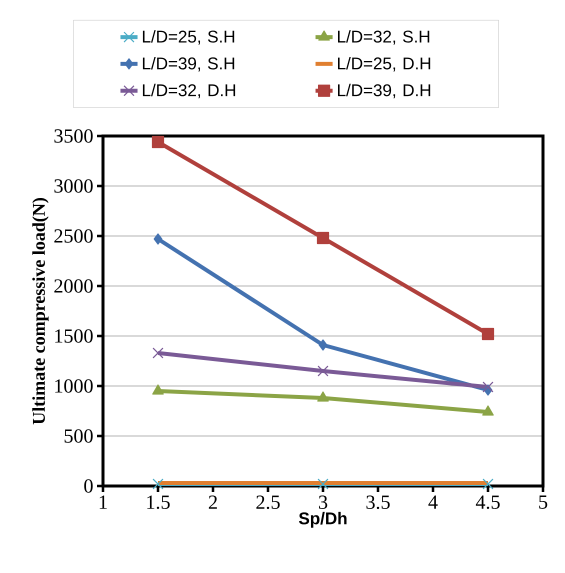 The height and width of the screenshot is (573, 565). What do you see at coordinates (73, 186) in the screenshot?
I see `y-tick-label: 3000` at bounding box center [73, 186].